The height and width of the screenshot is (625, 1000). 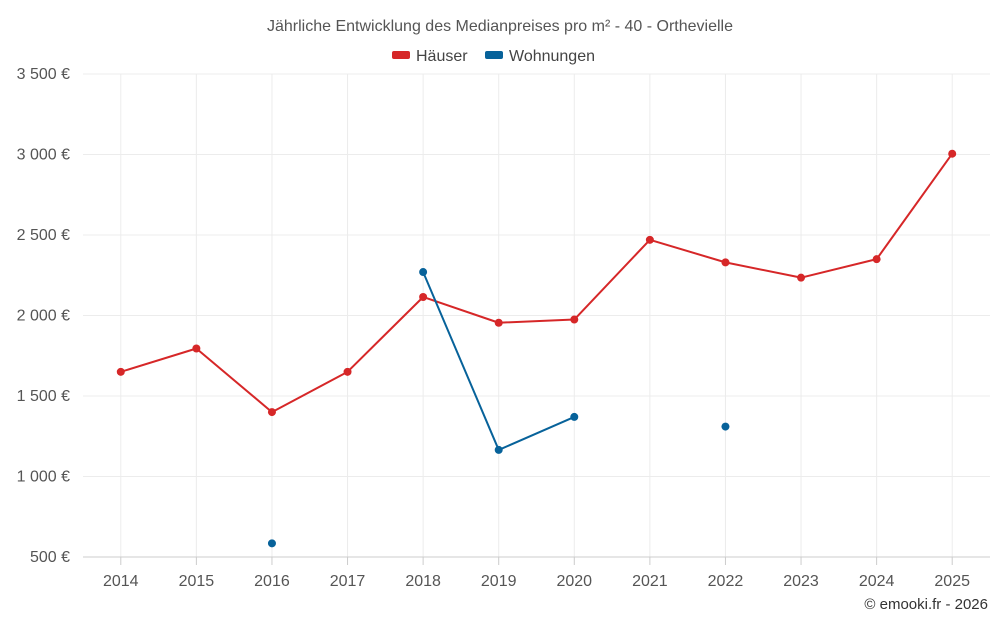 What do you see at coordinates (726, 581) in the screenshot?
I see `x-tick-label: 2022` at bounding box center [726, 581].